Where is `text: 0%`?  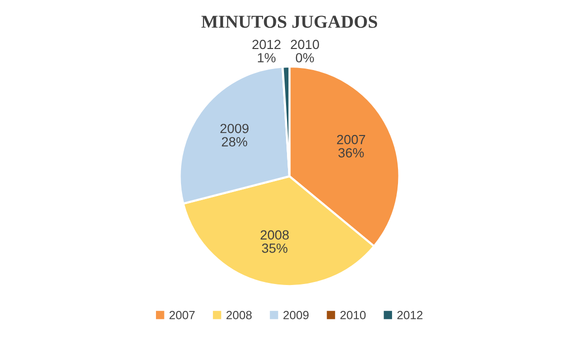
text: 0% is located at coordinates (305, 57).